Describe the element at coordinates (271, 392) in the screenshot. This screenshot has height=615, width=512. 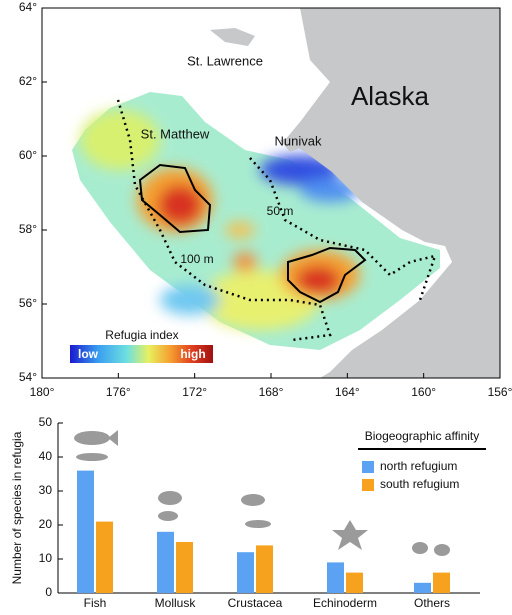
I see `x-tick-label: 168°` at that location.